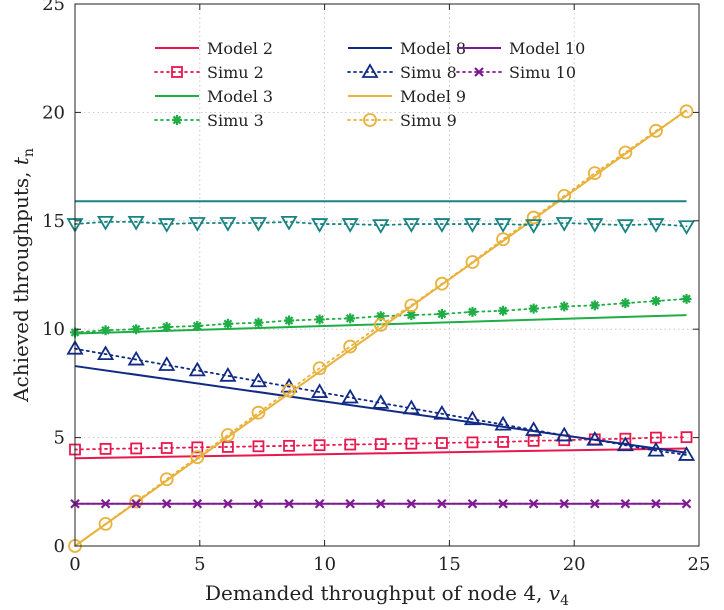 This screenshot has height=610, width=724. What do you see at coordinates (449, 564) in the screenshot?
I see `x-tick-label: 15` at bounding box center [449, 564].